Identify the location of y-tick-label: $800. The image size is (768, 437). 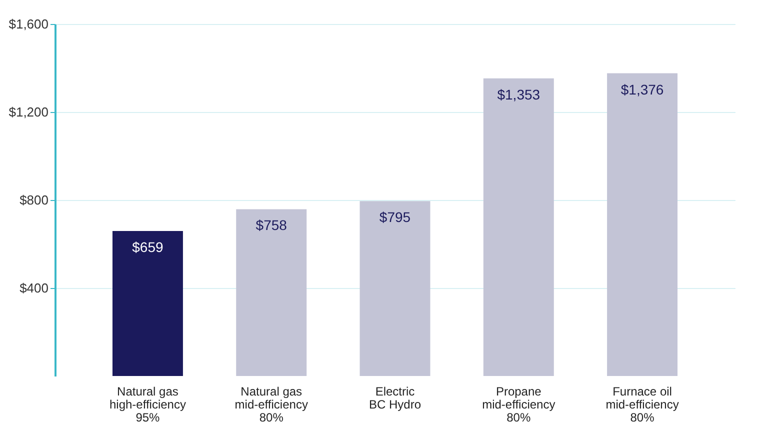
(34, 200).